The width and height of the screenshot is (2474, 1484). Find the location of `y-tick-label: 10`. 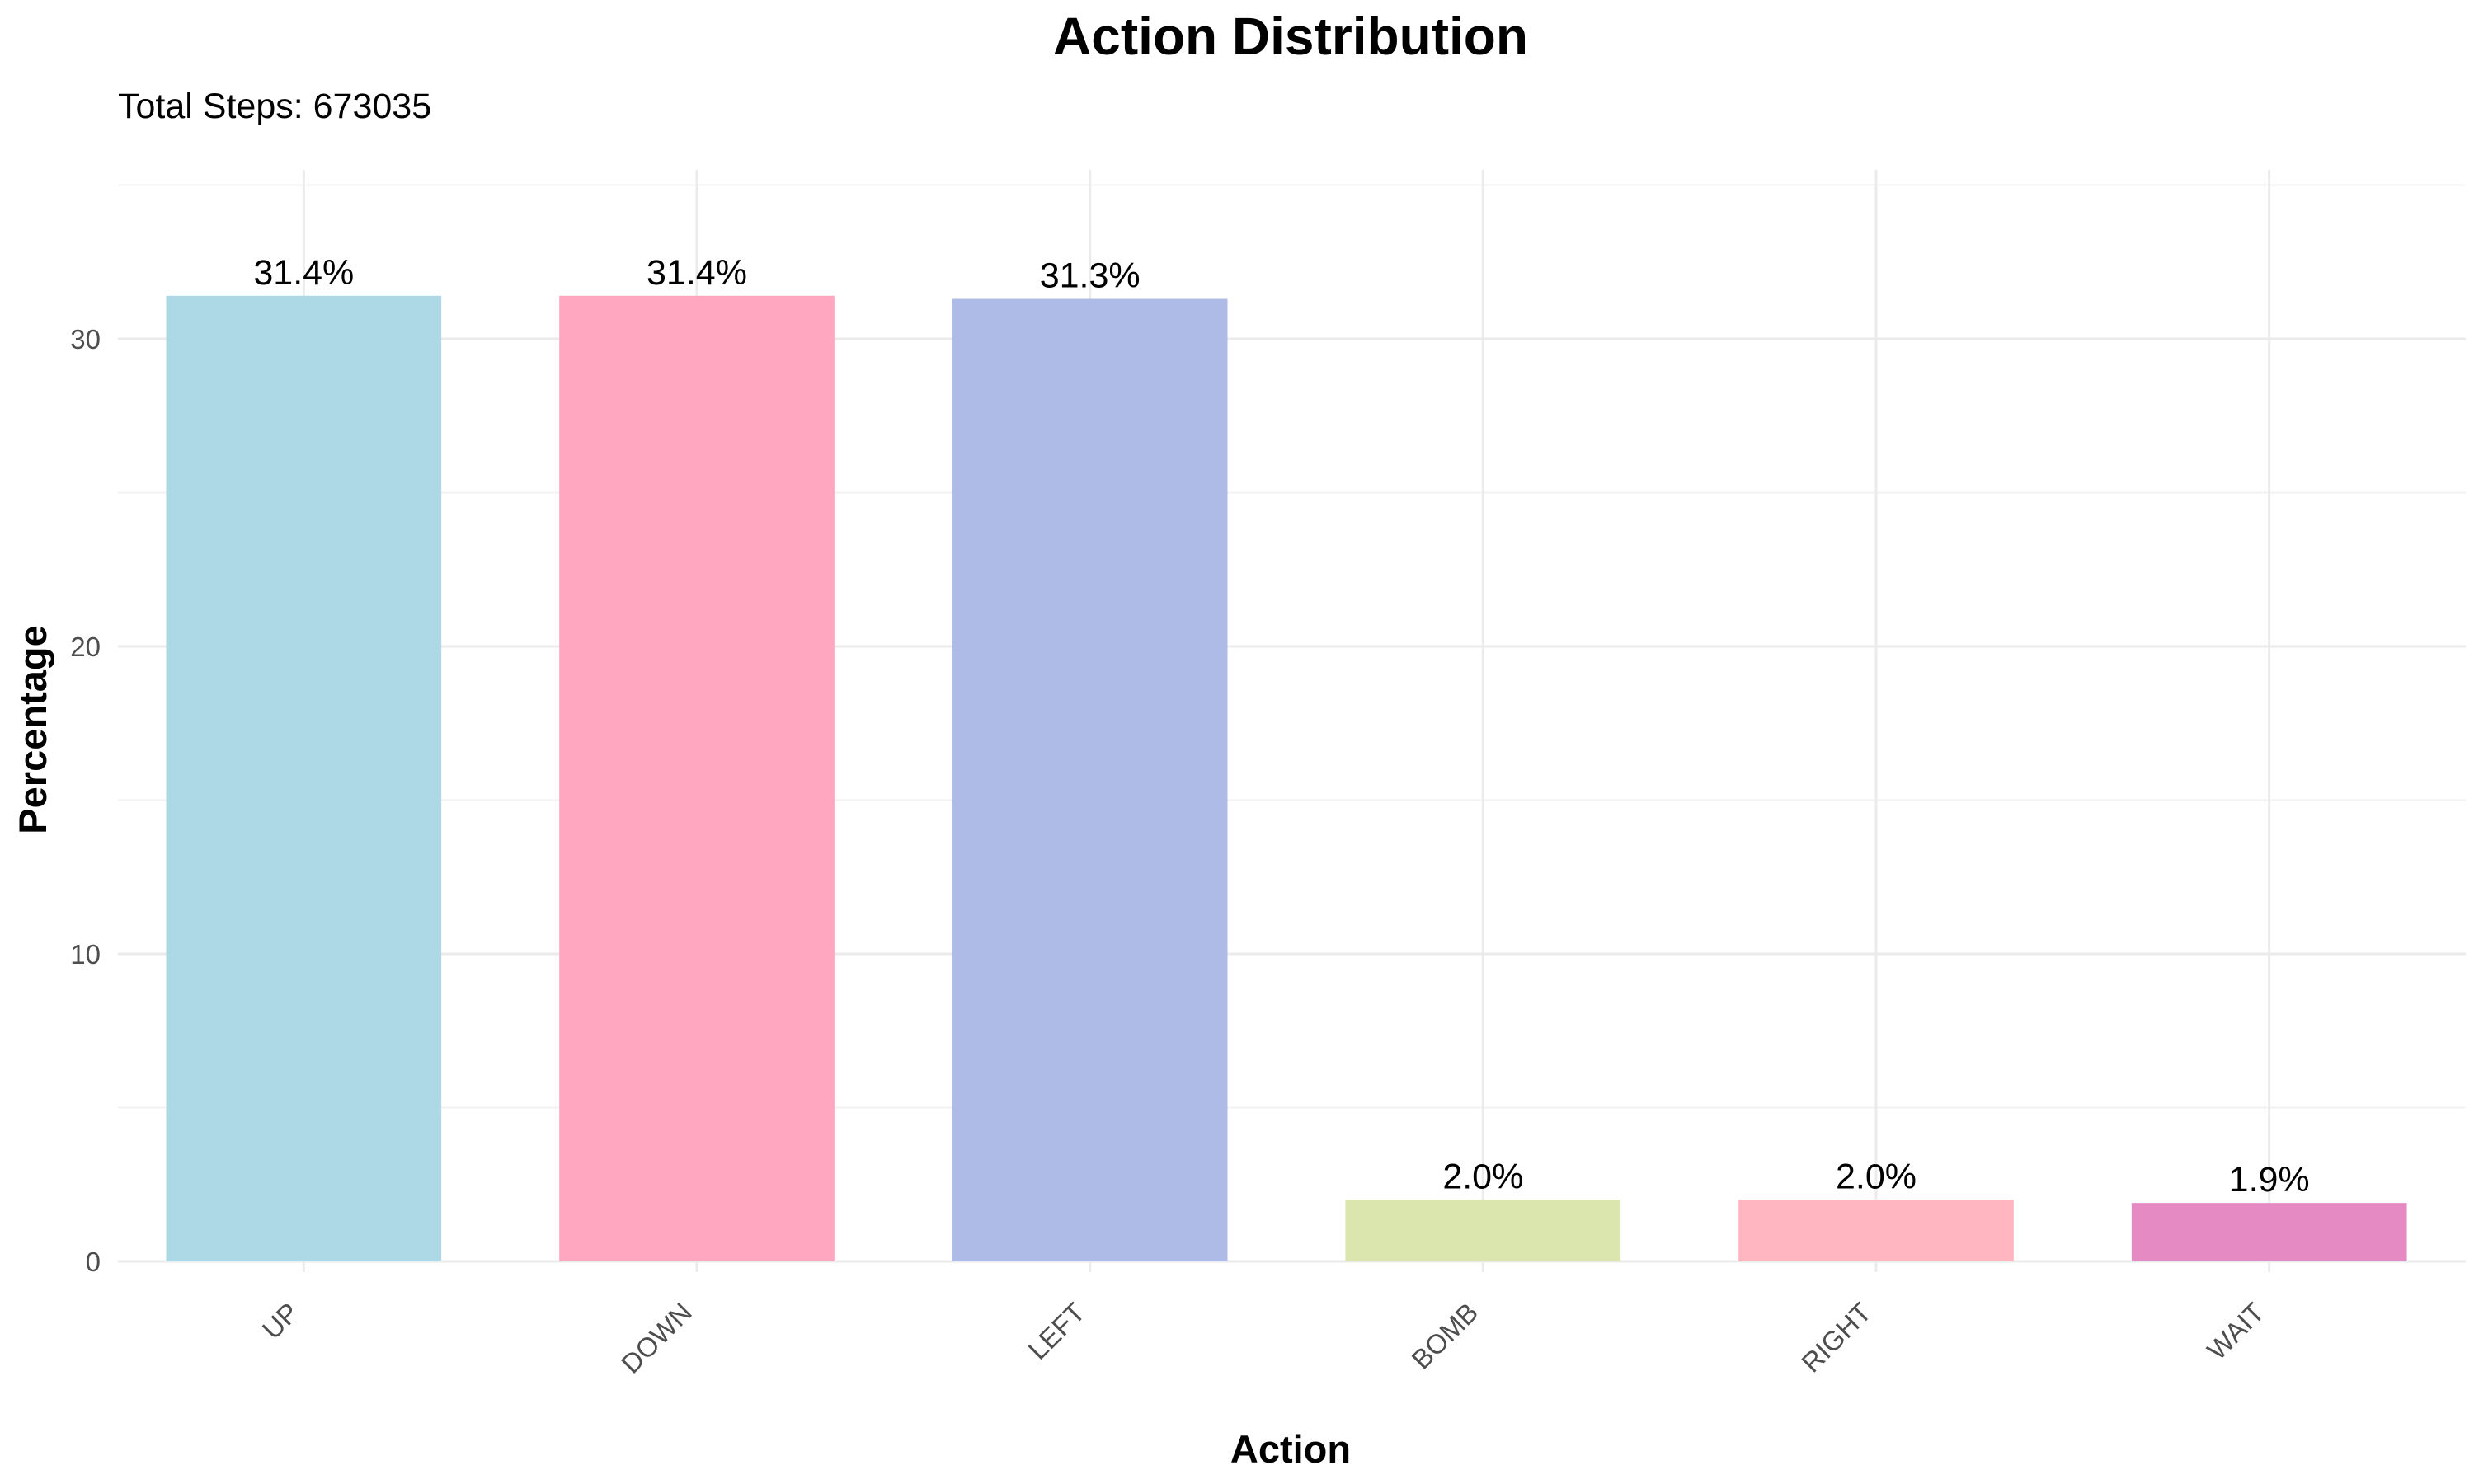

y-tick-label: 10 is located at coordinates (85, 955).